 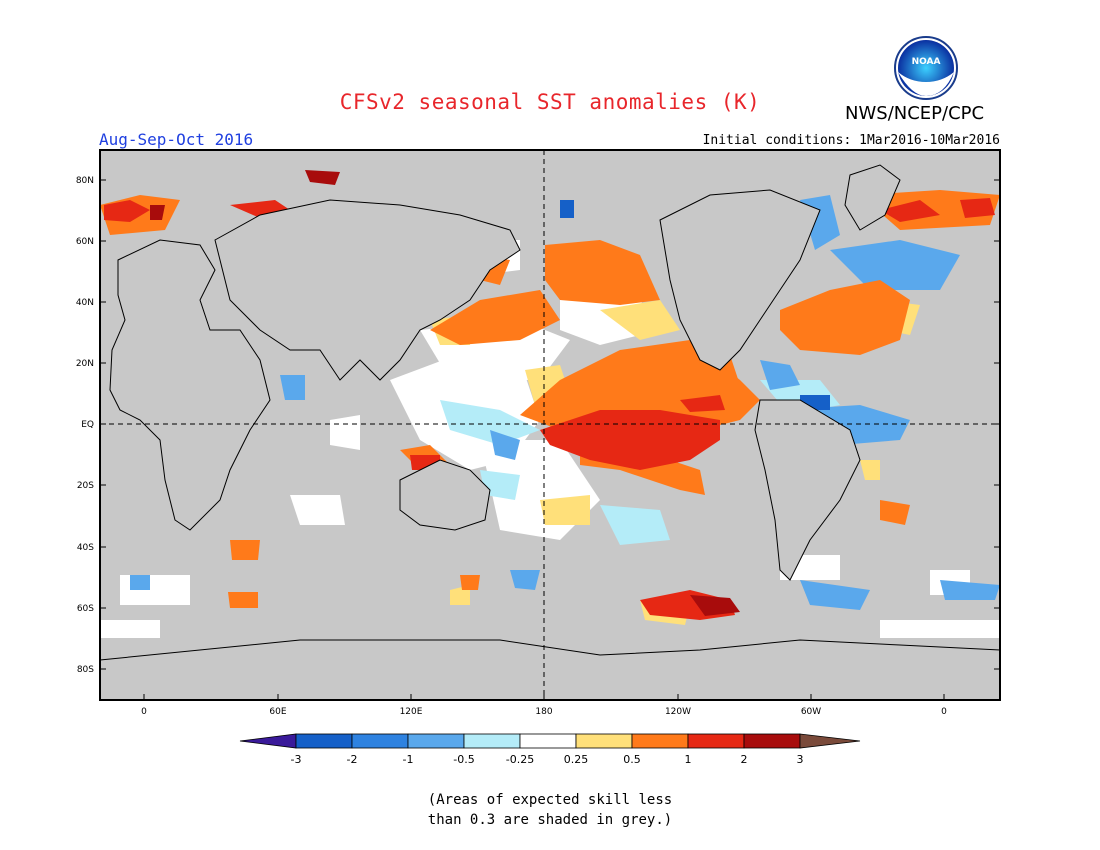 What do you see at coordinates (85, 548) in the screenshot?
I see `lat-label-40s: 40S` at bounding box center [85, 548].